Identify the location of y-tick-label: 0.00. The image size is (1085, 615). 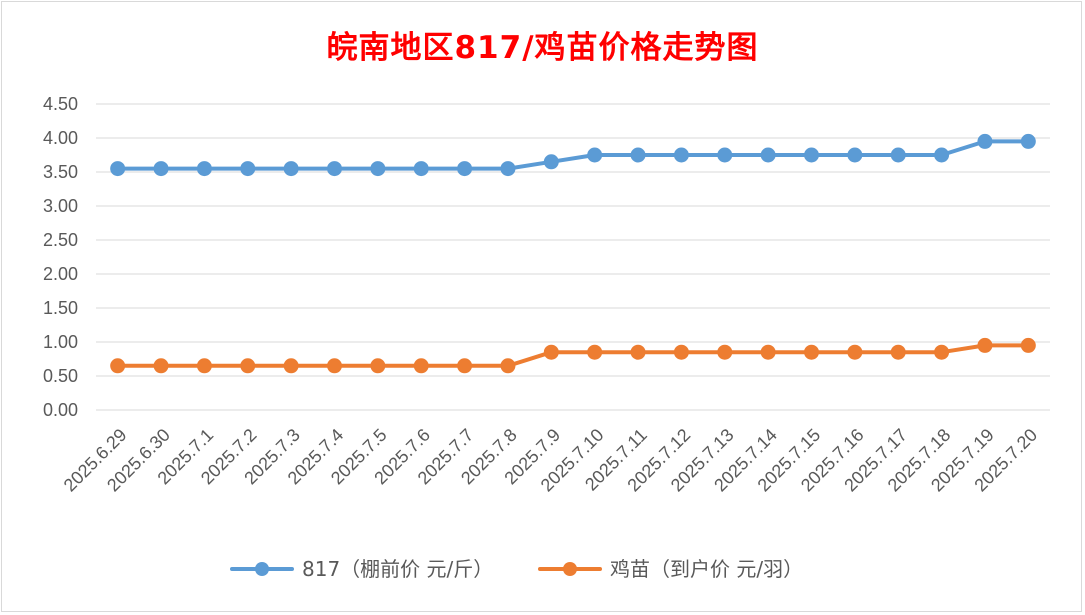
(60, 410).